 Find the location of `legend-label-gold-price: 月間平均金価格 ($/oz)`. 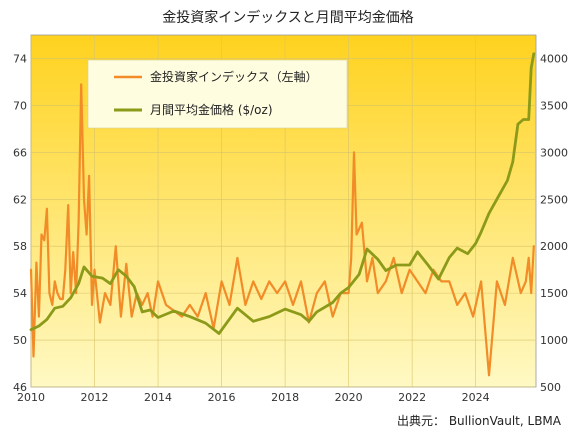

legend-label-gold-price: 月間平均金価格 ($/oz) is located at coordinates (211, 109).